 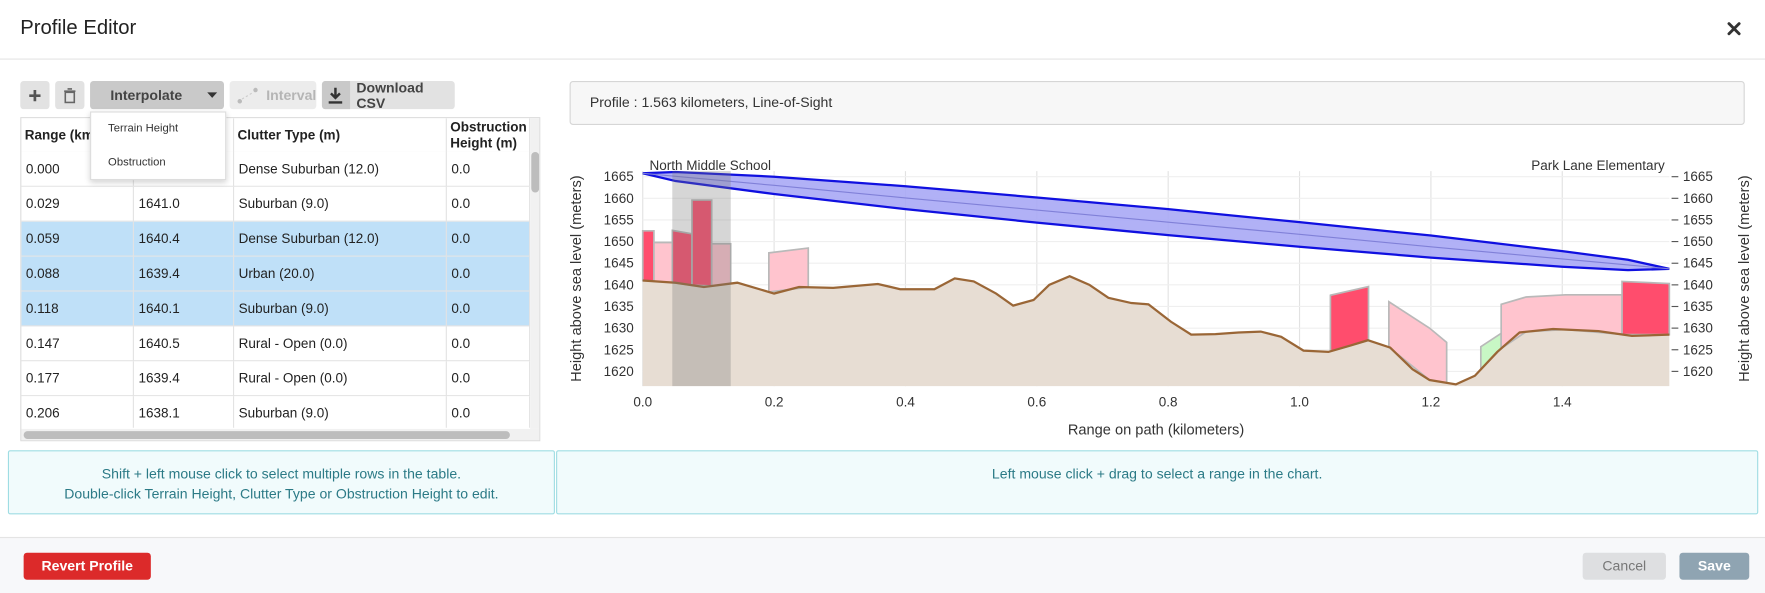 I want to click on vertical-scrollbar, so click(x=535, y=273).